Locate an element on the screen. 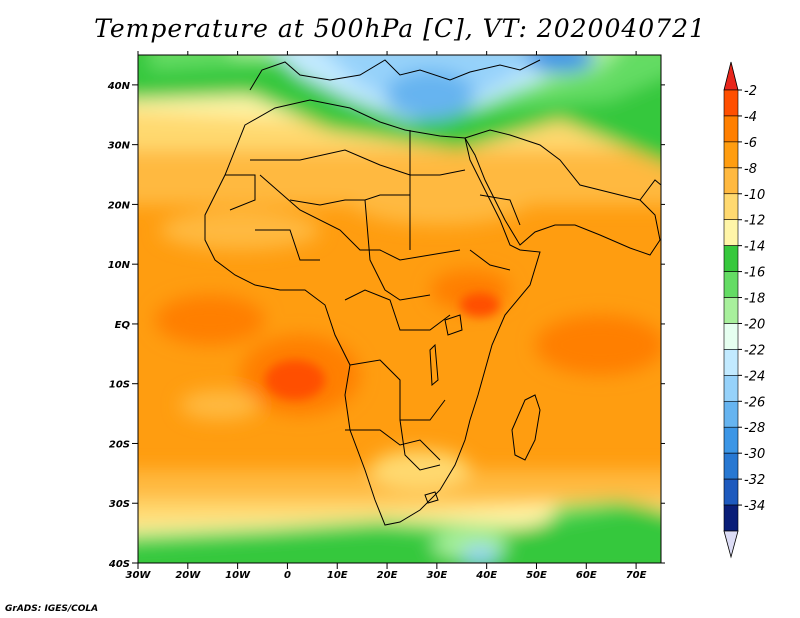 The image size is (800, 618). lat-tick-label: 20S is located at coordinates (119, 444).